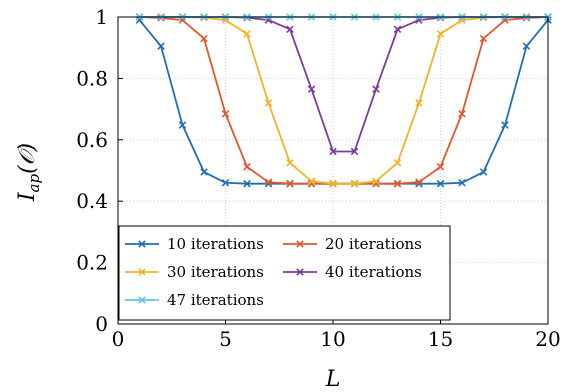 This screenshot has height=392, width=571. I want to click on legend-label: 30 iterations, so click(215, 272).